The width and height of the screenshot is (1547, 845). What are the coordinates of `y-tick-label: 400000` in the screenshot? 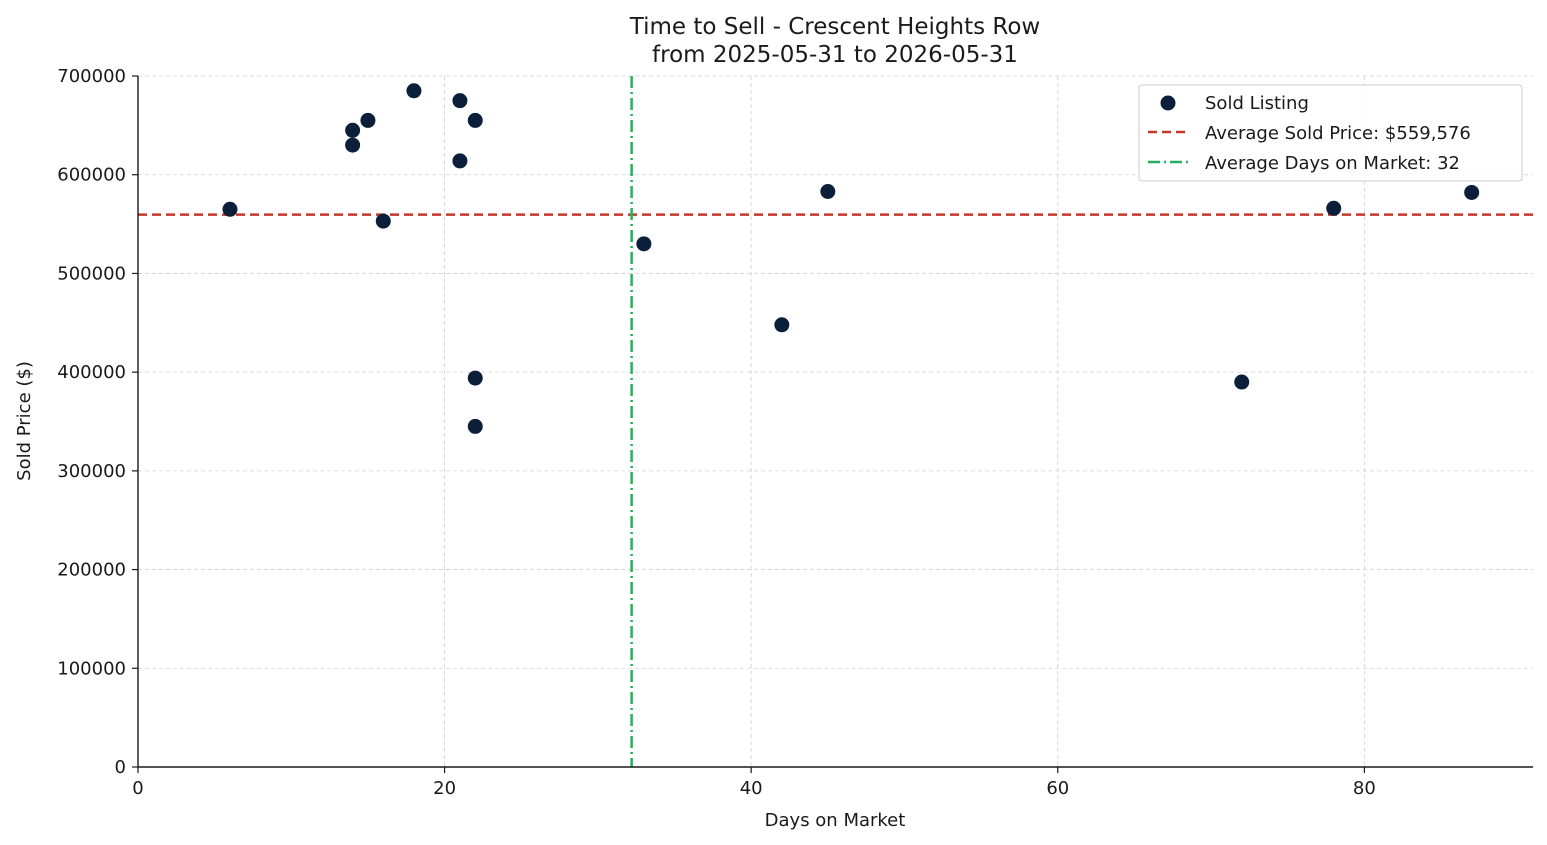 It's located at (91, 372).